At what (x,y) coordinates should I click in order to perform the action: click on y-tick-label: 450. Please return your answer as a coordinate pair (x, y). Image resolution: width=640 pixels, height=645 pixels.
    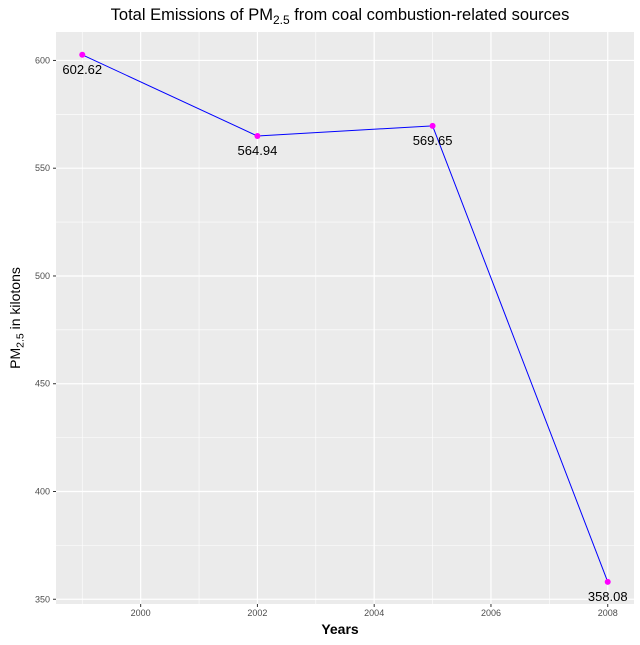
    Looking at the image, I should click on (42, 384).